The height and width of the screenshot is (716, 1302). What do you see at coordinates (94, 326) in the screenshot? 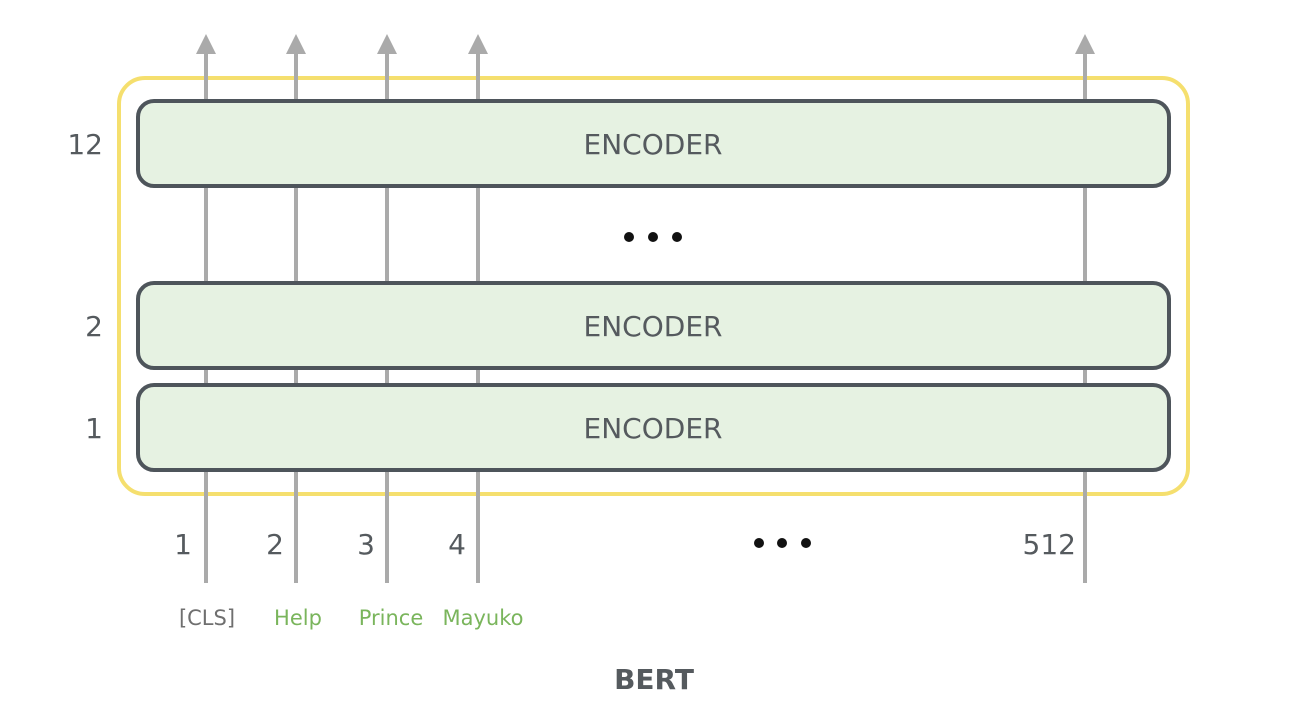
I see `layer-number-2: 2` at bounding box center [94, 326].